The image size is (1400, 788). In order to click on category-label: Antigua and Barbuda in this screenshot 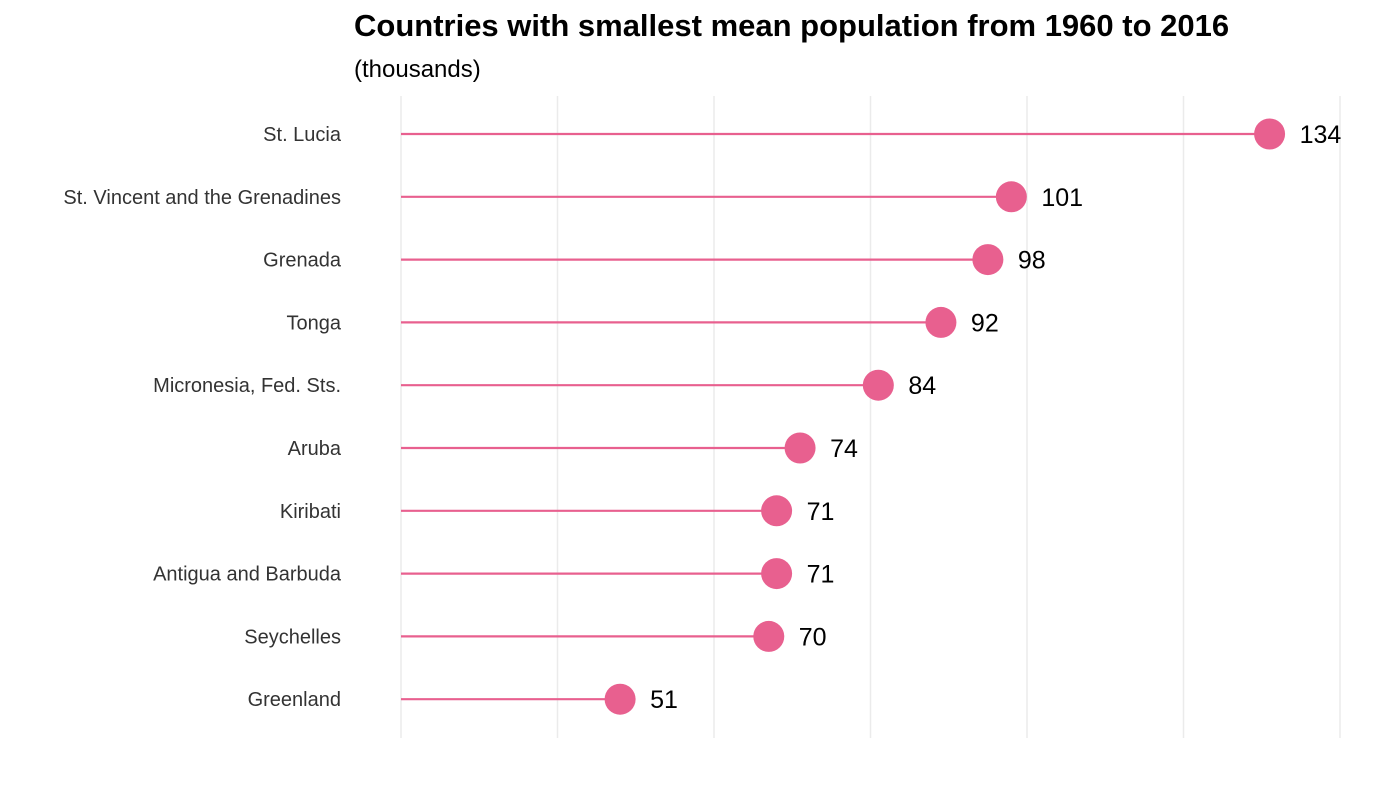, I will do `click(247, 575)`.